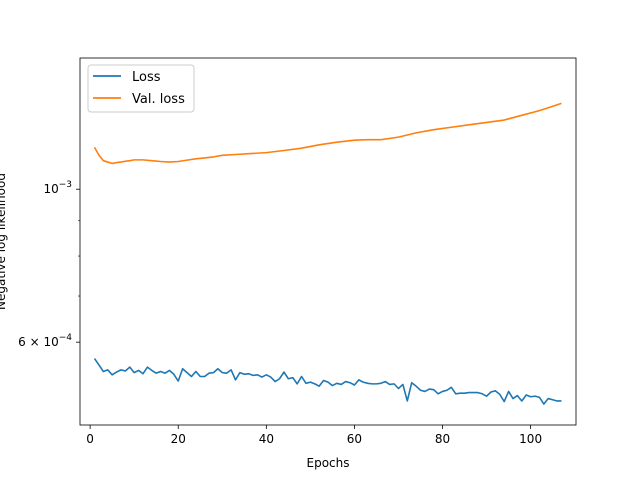 The width and height of the screenshot is (640, 480). Describe the element at coordinates (442, 439) in the screenshot. I see `x-tick-label: 80` at that location.